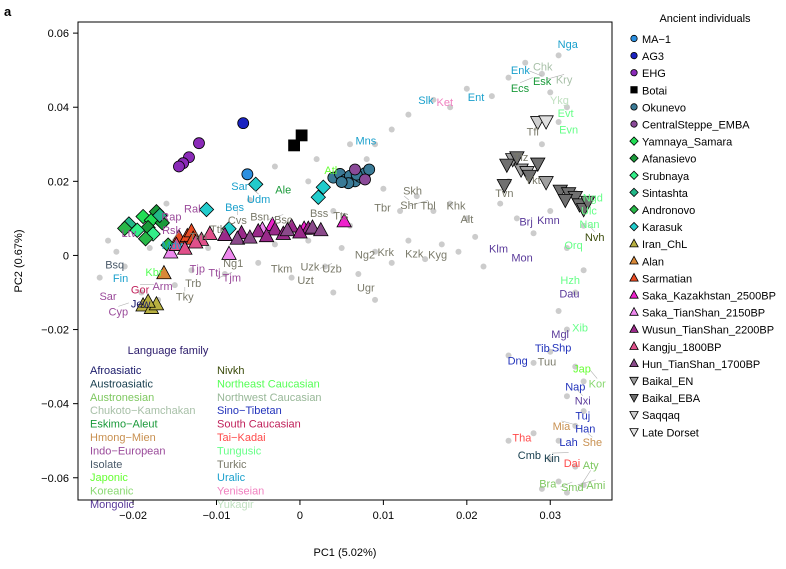 The width and height of the screenshot is (786, 569). I want to click on population-label: Xib, so click(580, 329).